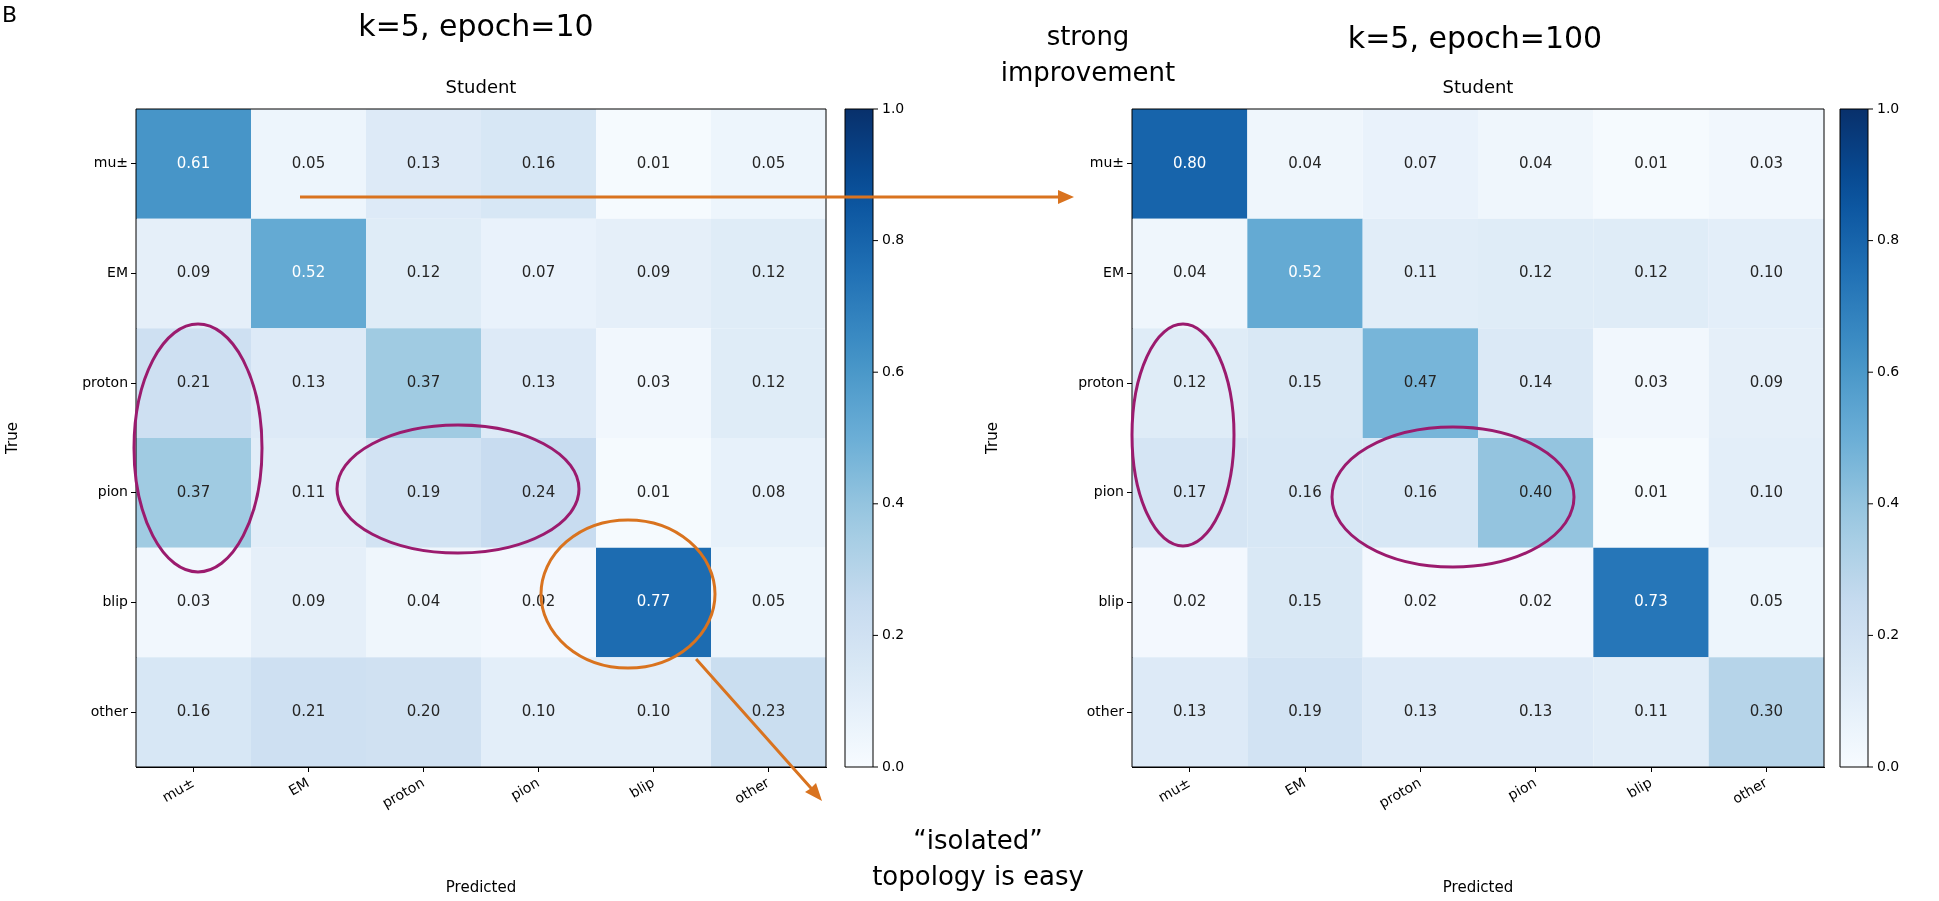 Image resolution: width=1939 pixels, height=901 pixels. I want to click on data-label: 0.23, so click(768, 711).